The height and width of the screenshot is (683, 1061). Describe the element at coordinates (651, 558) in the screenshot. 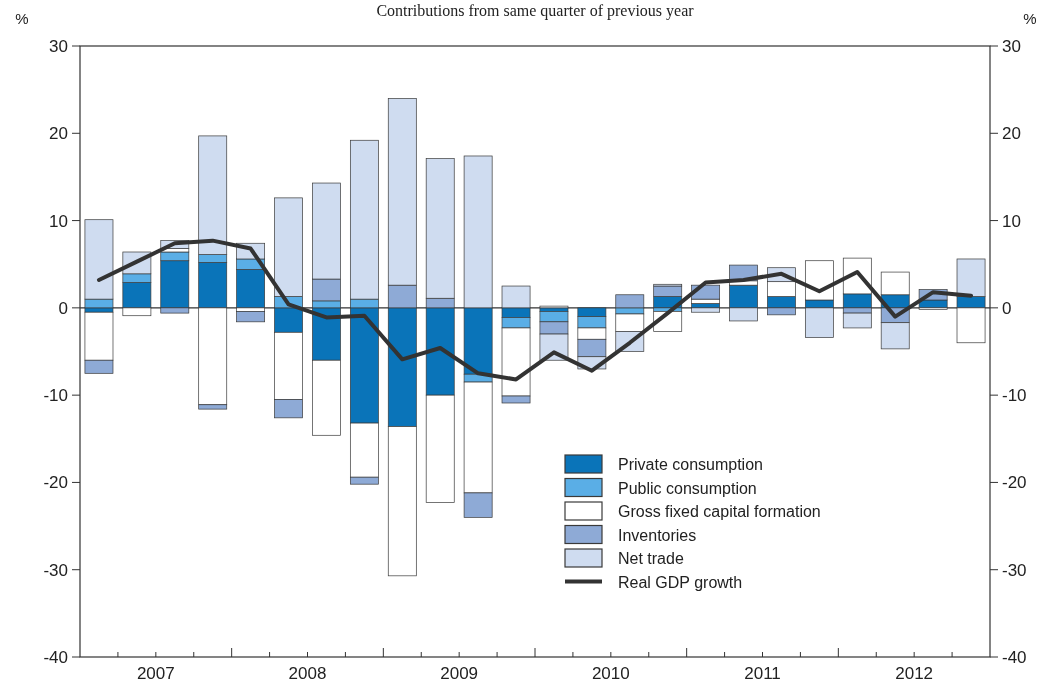

I see `legend-label: Net trade` at that location.